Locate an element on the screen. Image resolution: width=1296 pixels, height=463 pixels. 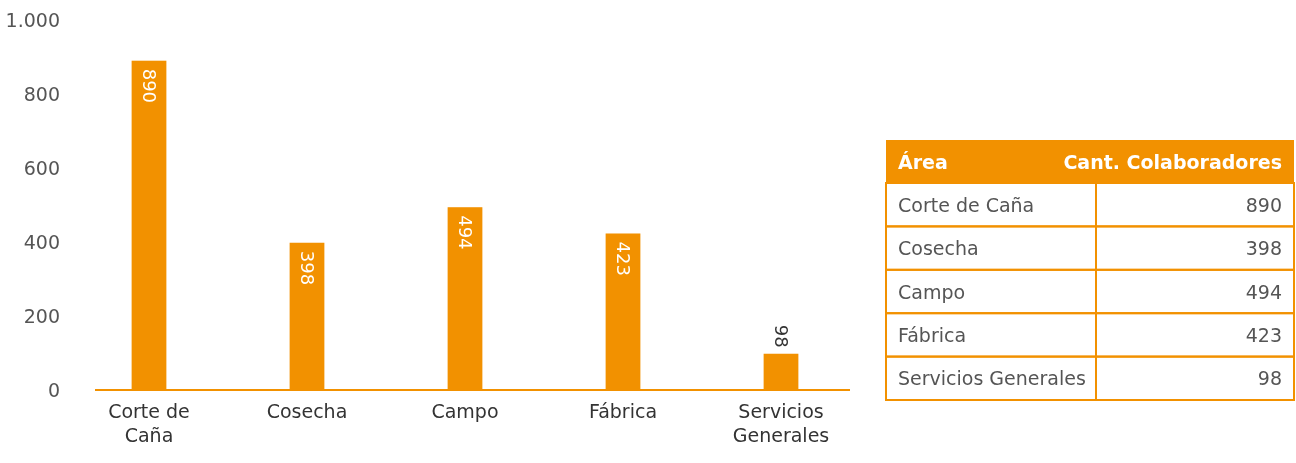
text: Área is located at coordinates (923, 161).